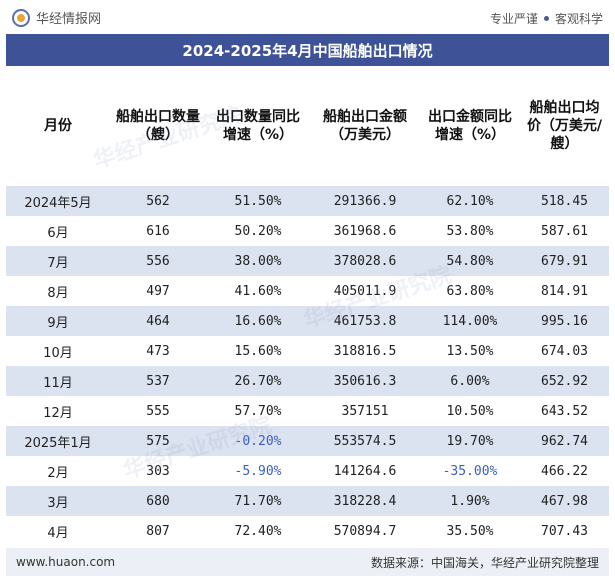  Describe the element at coordinates (365, 231) in the screenshot. I see `cell-amount: 361968.6` at that location.